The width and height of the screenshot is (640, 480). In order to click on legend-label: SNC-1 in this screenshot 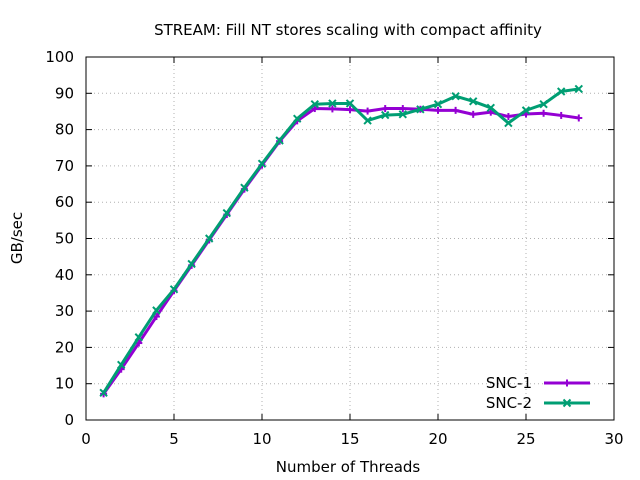, I will do `click(509, 383)`.